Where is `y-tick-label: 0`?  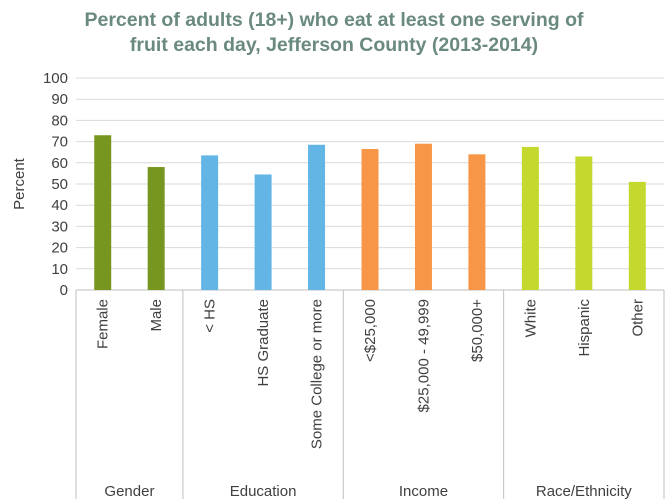 y-tick-label: 0 is located at coordinates (64, 290).